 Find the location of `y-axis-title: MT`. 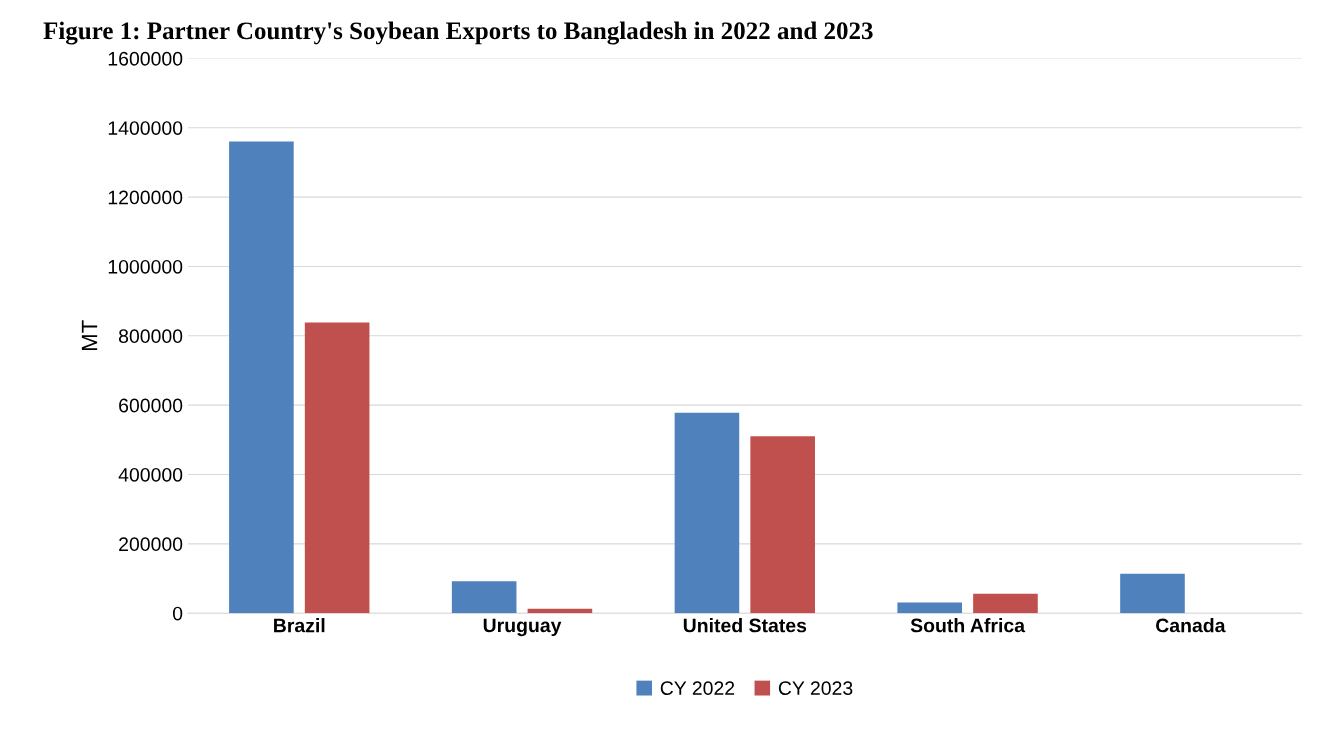

y-axis-title: MT is located at coordinates (89, 335).